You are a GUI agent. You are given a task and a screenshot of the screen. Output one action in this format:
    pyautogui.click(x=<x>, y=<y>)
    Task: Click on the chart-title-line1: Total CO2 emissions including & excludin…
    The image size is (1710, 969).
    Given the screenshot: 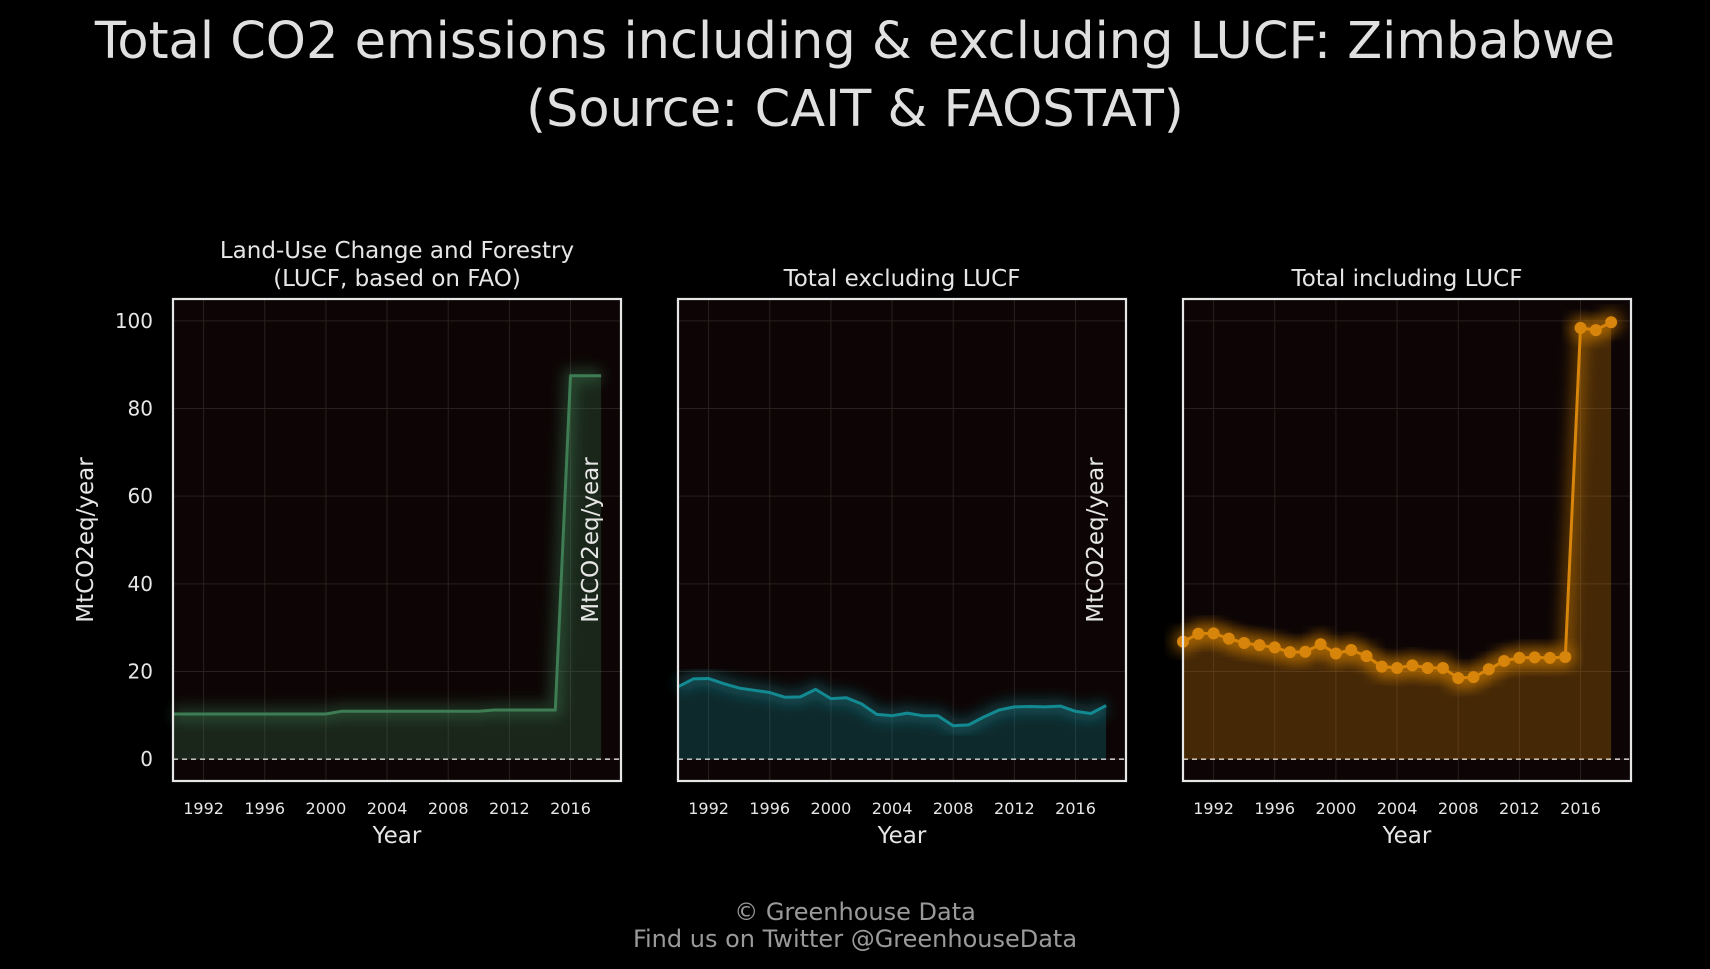 What is the action you would take?
    pyautogui.click(x=855, y=41)
    